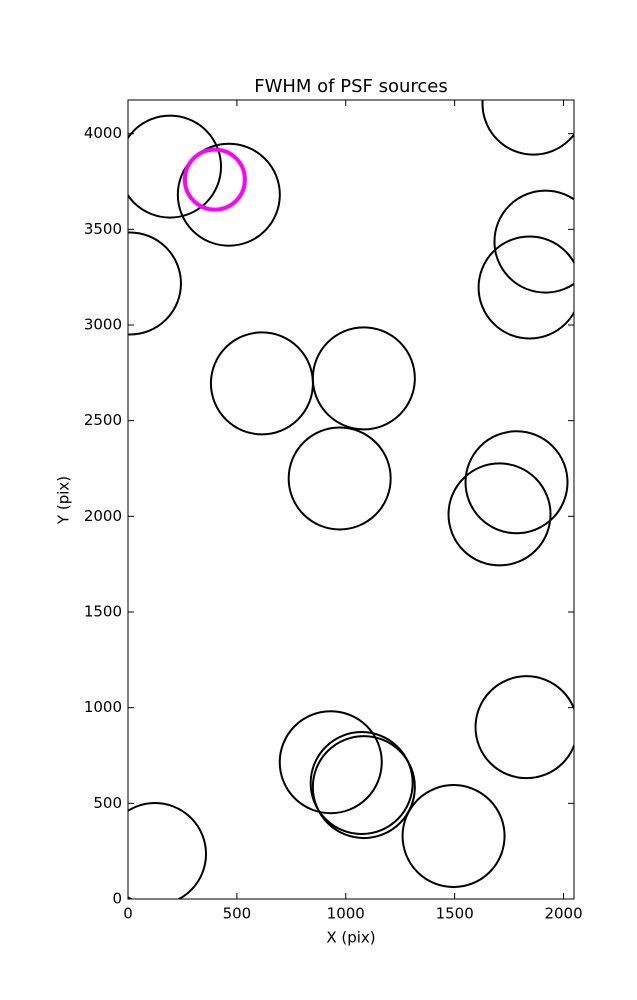  Describe the element at coordinates (103, 133) in the screenshot. I see `y-tick-label: 4000` at that location.